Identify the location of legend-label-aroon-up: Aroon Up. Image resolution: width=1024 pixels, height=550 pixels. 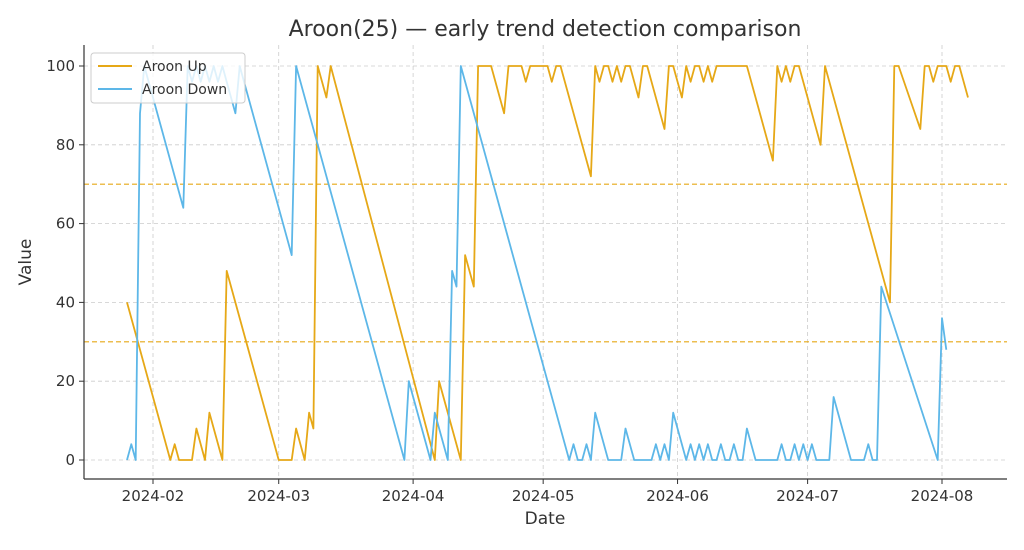
(174, 67).